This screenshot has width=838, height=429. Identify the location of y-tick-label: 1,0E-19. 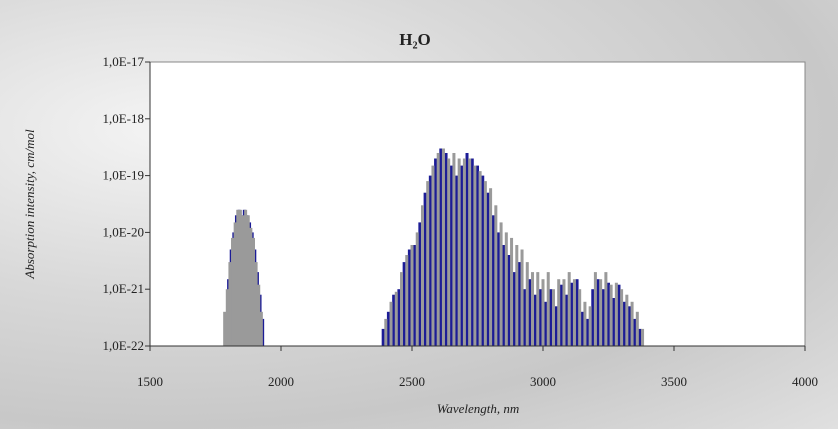
(123, 175).